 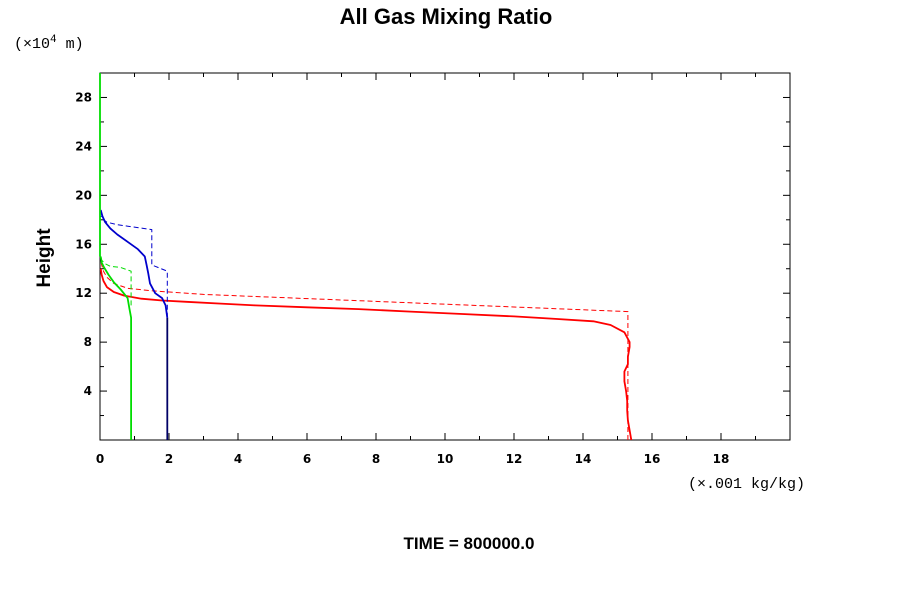 What do you see at coordinates (88, 342) in the screenshot?
I see `y-tick-label: 8` at bounding box center [88, 342].